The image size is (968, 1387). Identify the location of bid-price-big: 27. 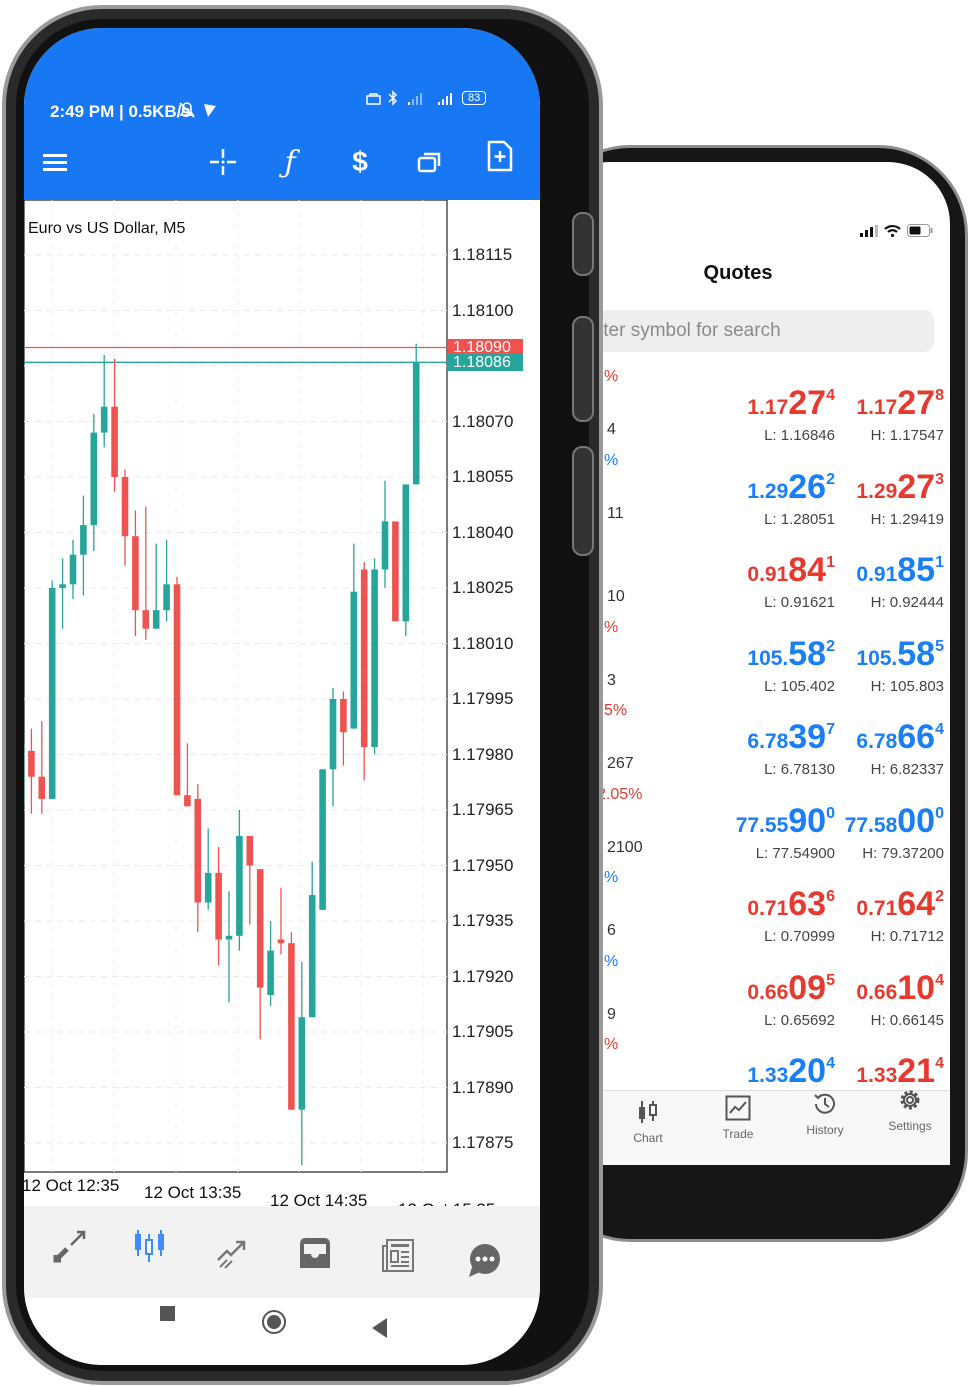
(807, 403).